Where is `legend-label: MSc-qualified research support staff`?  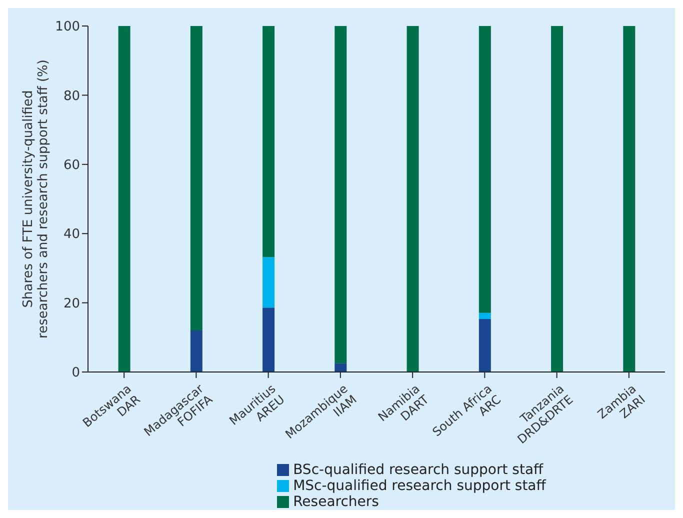
legend-label: MSc-qualified research support staff is located at coordinates (419, 486).